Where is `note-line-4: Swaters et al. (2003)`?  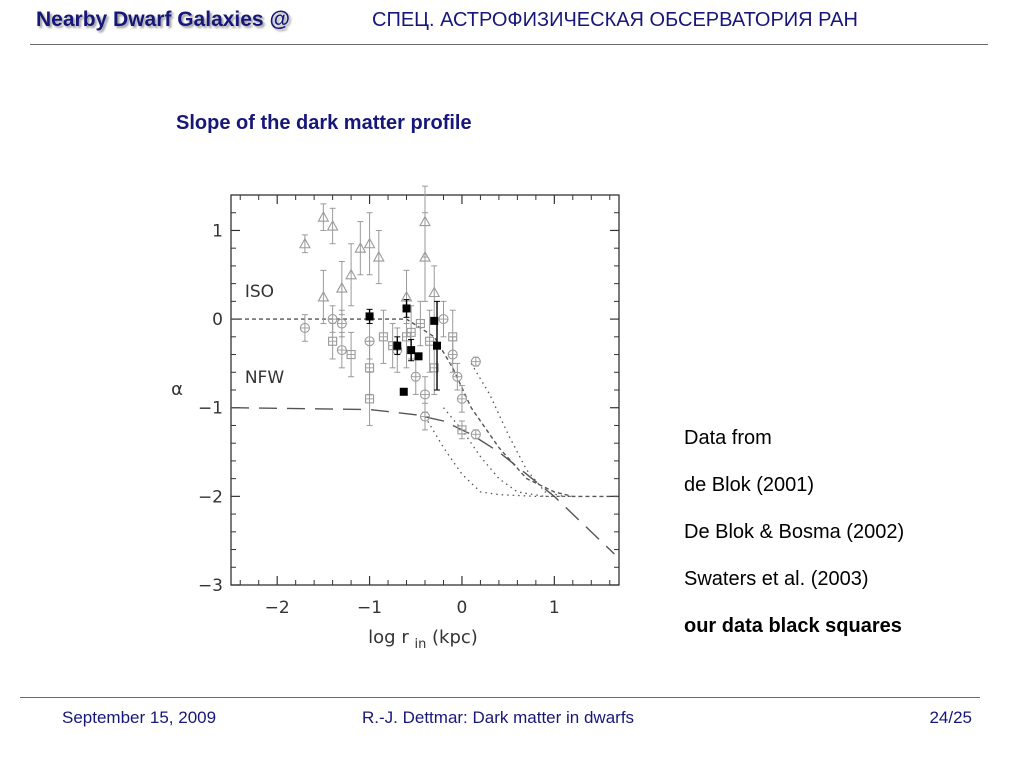
note-line-4: Swaters et al. (2003) is located at coordinates (776, 579).